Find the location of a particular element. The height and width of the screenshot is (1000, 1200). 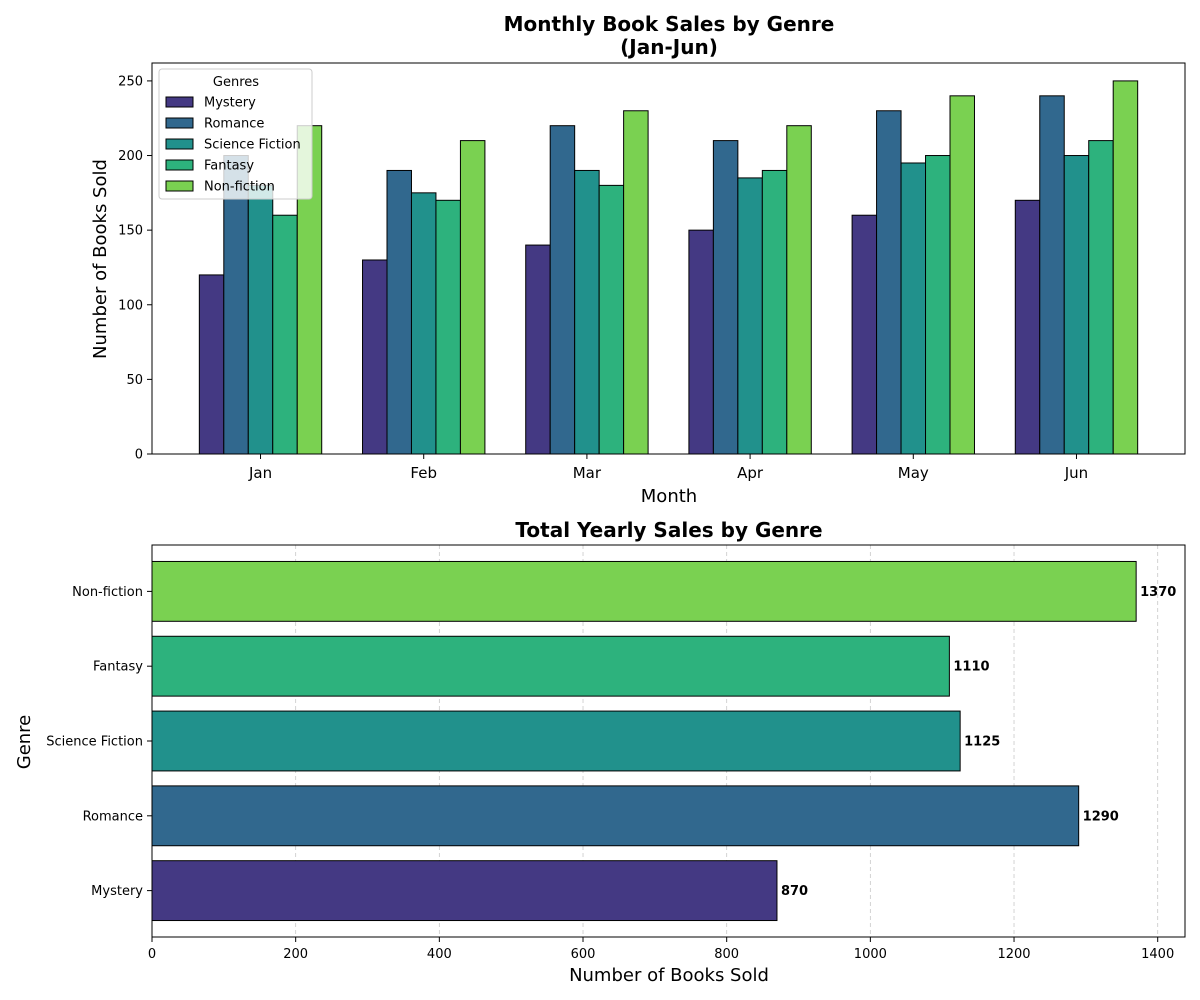

chart1-y-tick-label: 150 is located at coordinates (130, 231).